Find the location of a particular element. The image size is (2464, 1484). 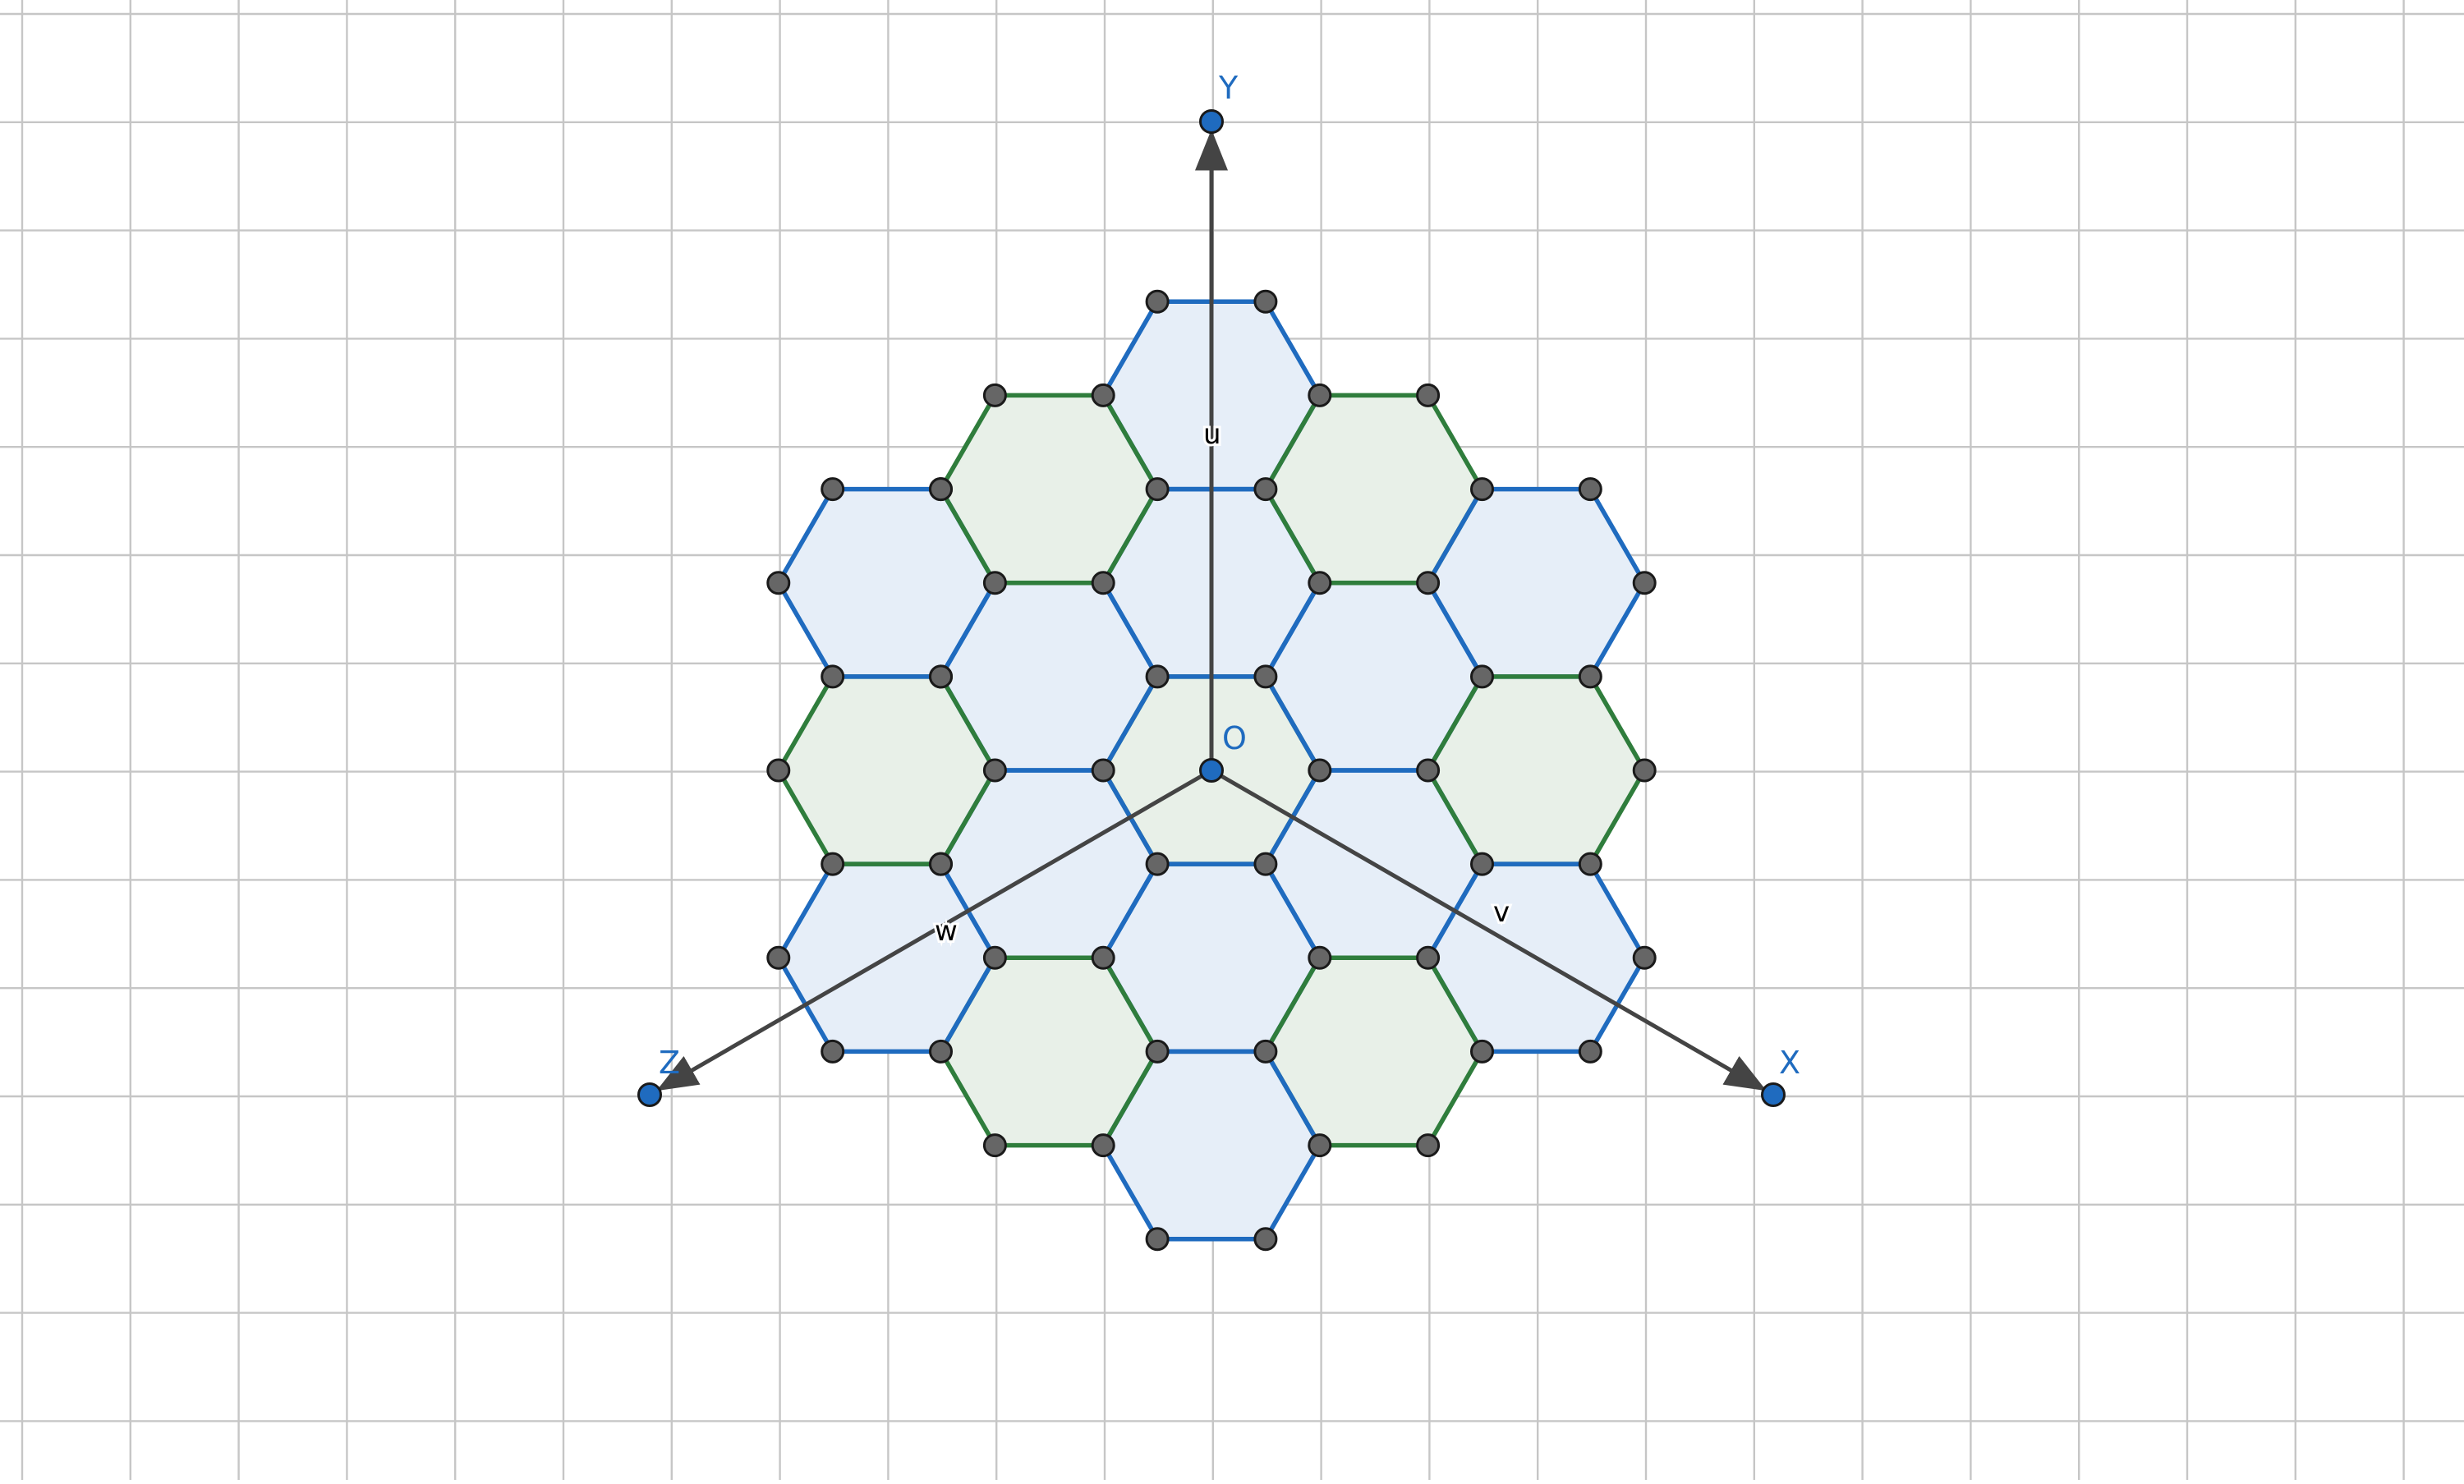

point-label-X: X is located at coordinates (1789, 1063).